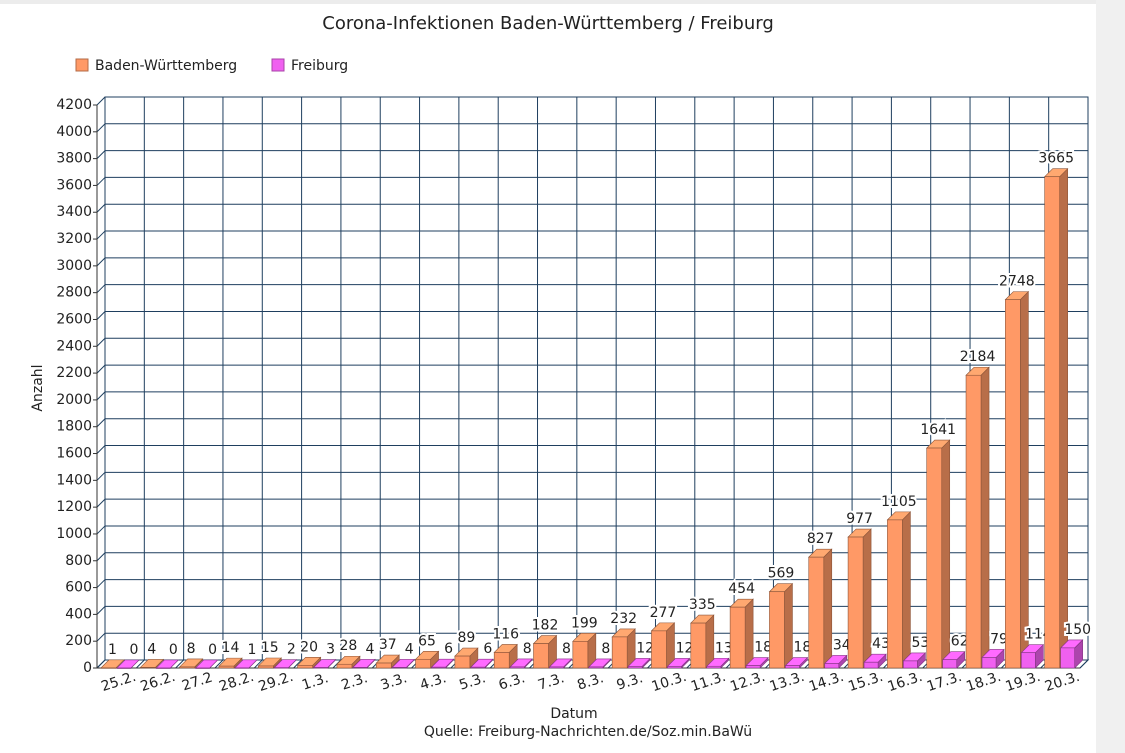  I want to click on x-tick-label: 14.3., so click(826, 682).